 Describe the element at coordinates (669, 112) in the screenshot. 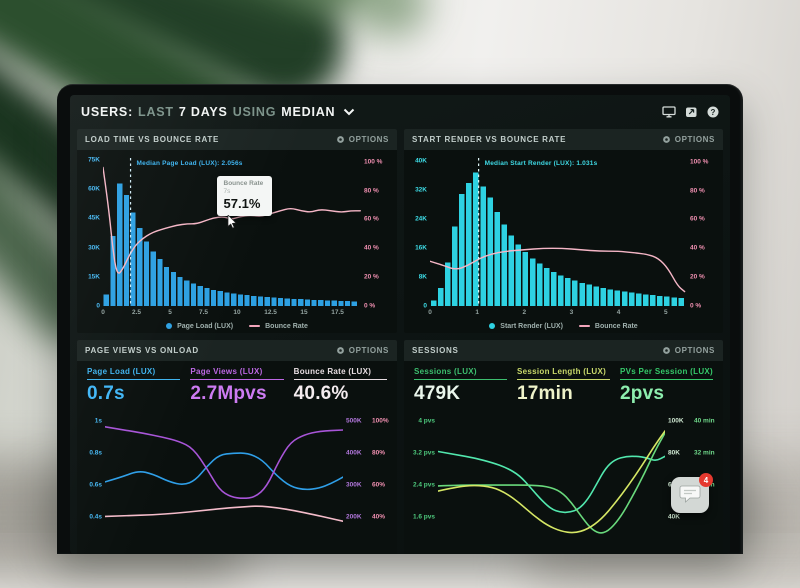

I see `display-icon` at that location.